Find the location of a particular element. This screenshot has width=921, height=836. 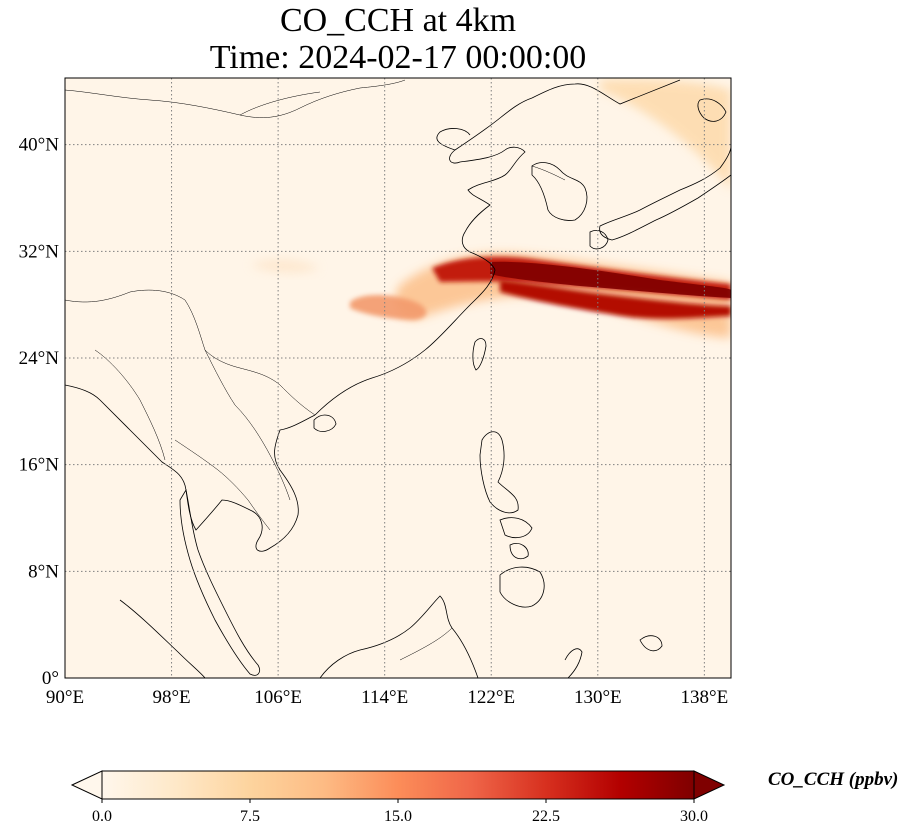

coast-malay-peninsula is located at coordinates (219, 582).